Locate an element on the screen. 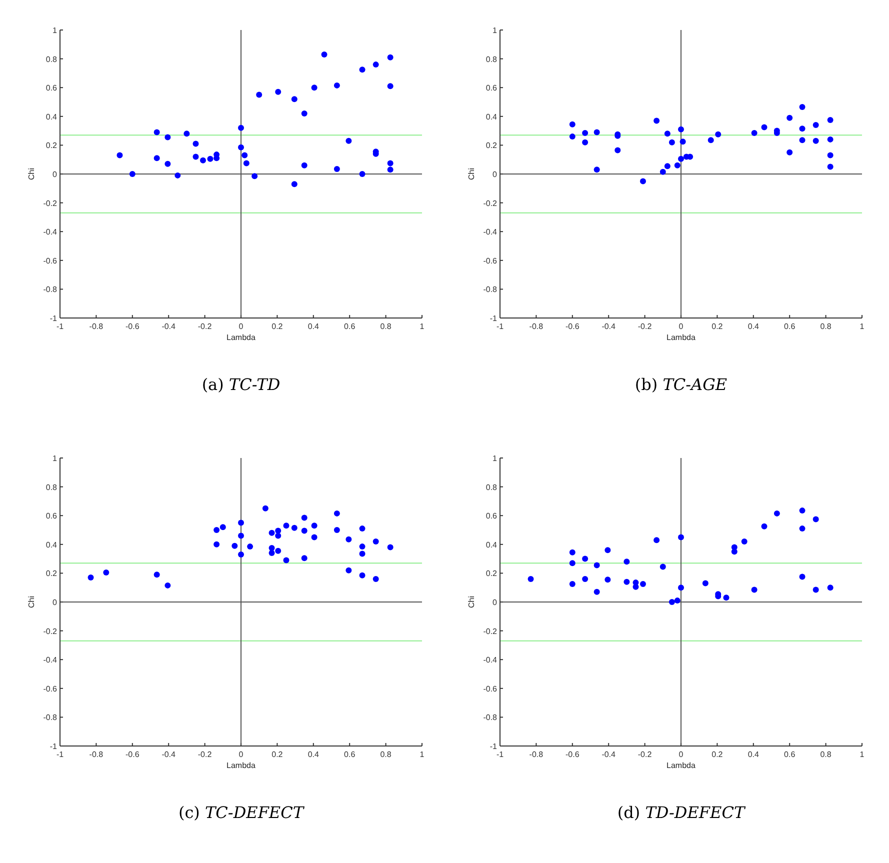  y-tick-label: -0.6 is located at coordinates (490, 261).